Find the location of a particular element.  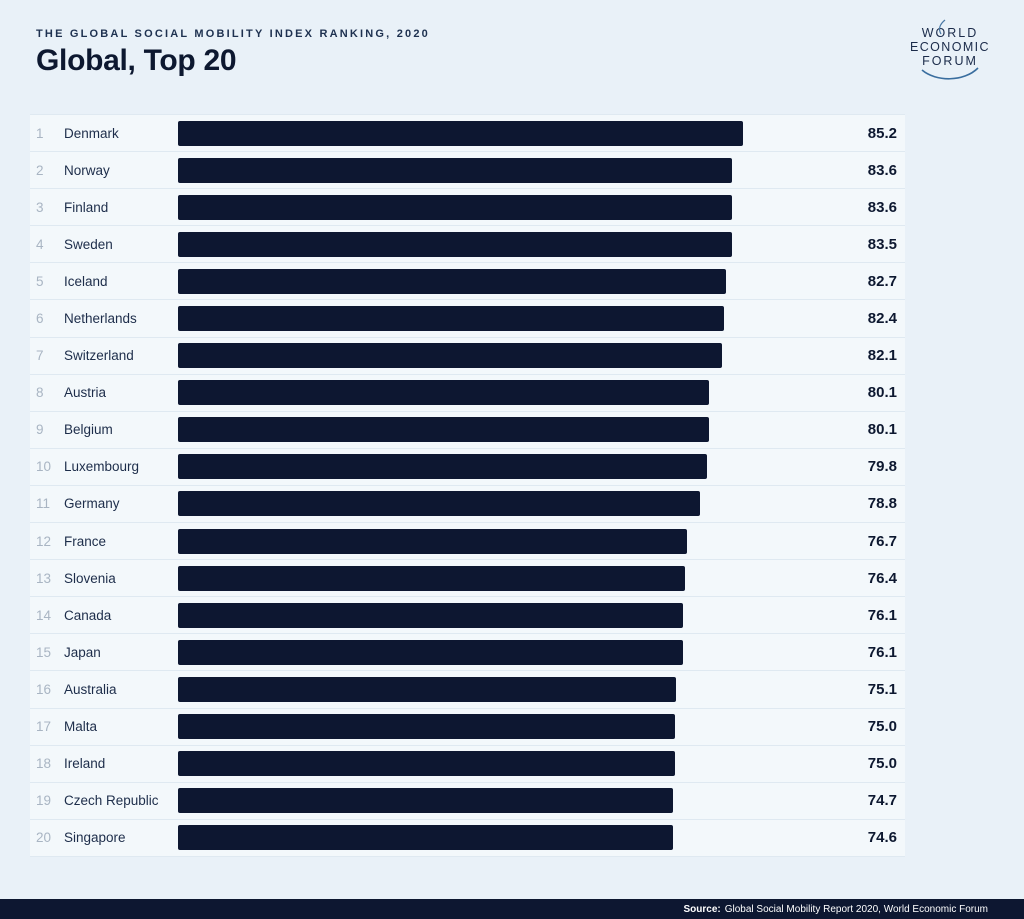

ranking-row: 14 Canada 76.1 is located at coordinates (467, 616).